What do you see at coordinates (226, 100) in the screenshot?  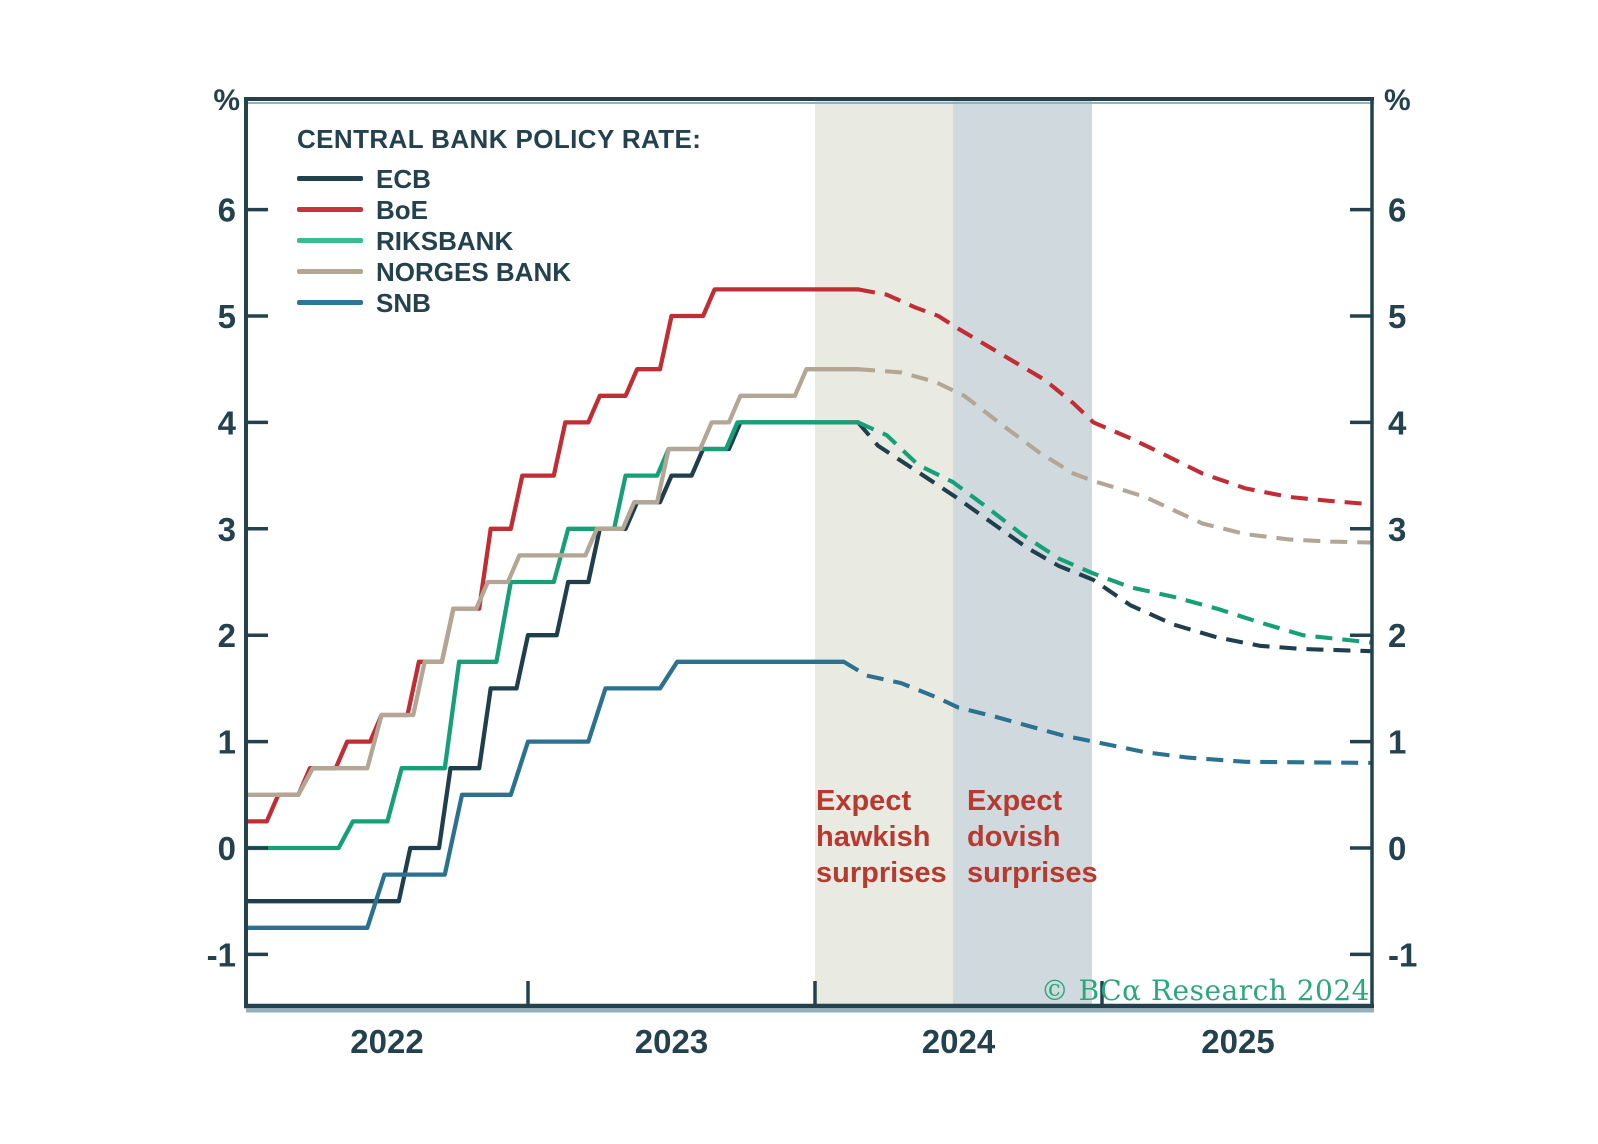 I see `y-axis-unit-left: %` at bounding box center [226, 100].